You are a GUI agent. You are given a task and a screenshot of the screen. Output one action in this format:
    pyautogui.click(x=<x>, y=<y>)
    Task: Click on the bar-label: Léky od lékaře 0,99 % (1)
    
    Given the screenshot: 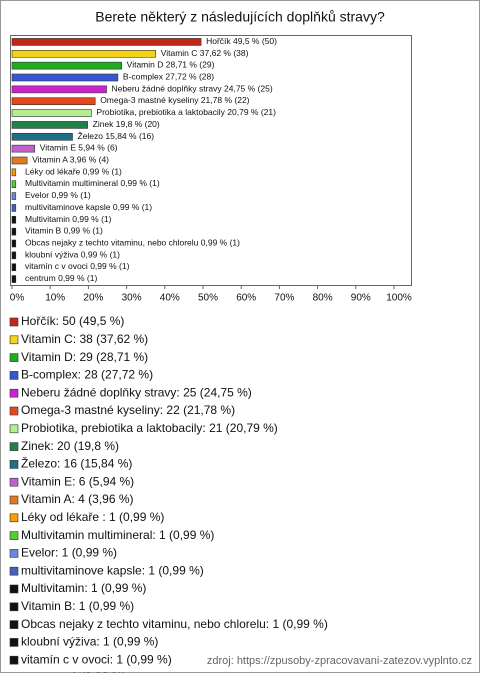 What is the action you would take?
    pyautogui.click(x=73, y=172)
    